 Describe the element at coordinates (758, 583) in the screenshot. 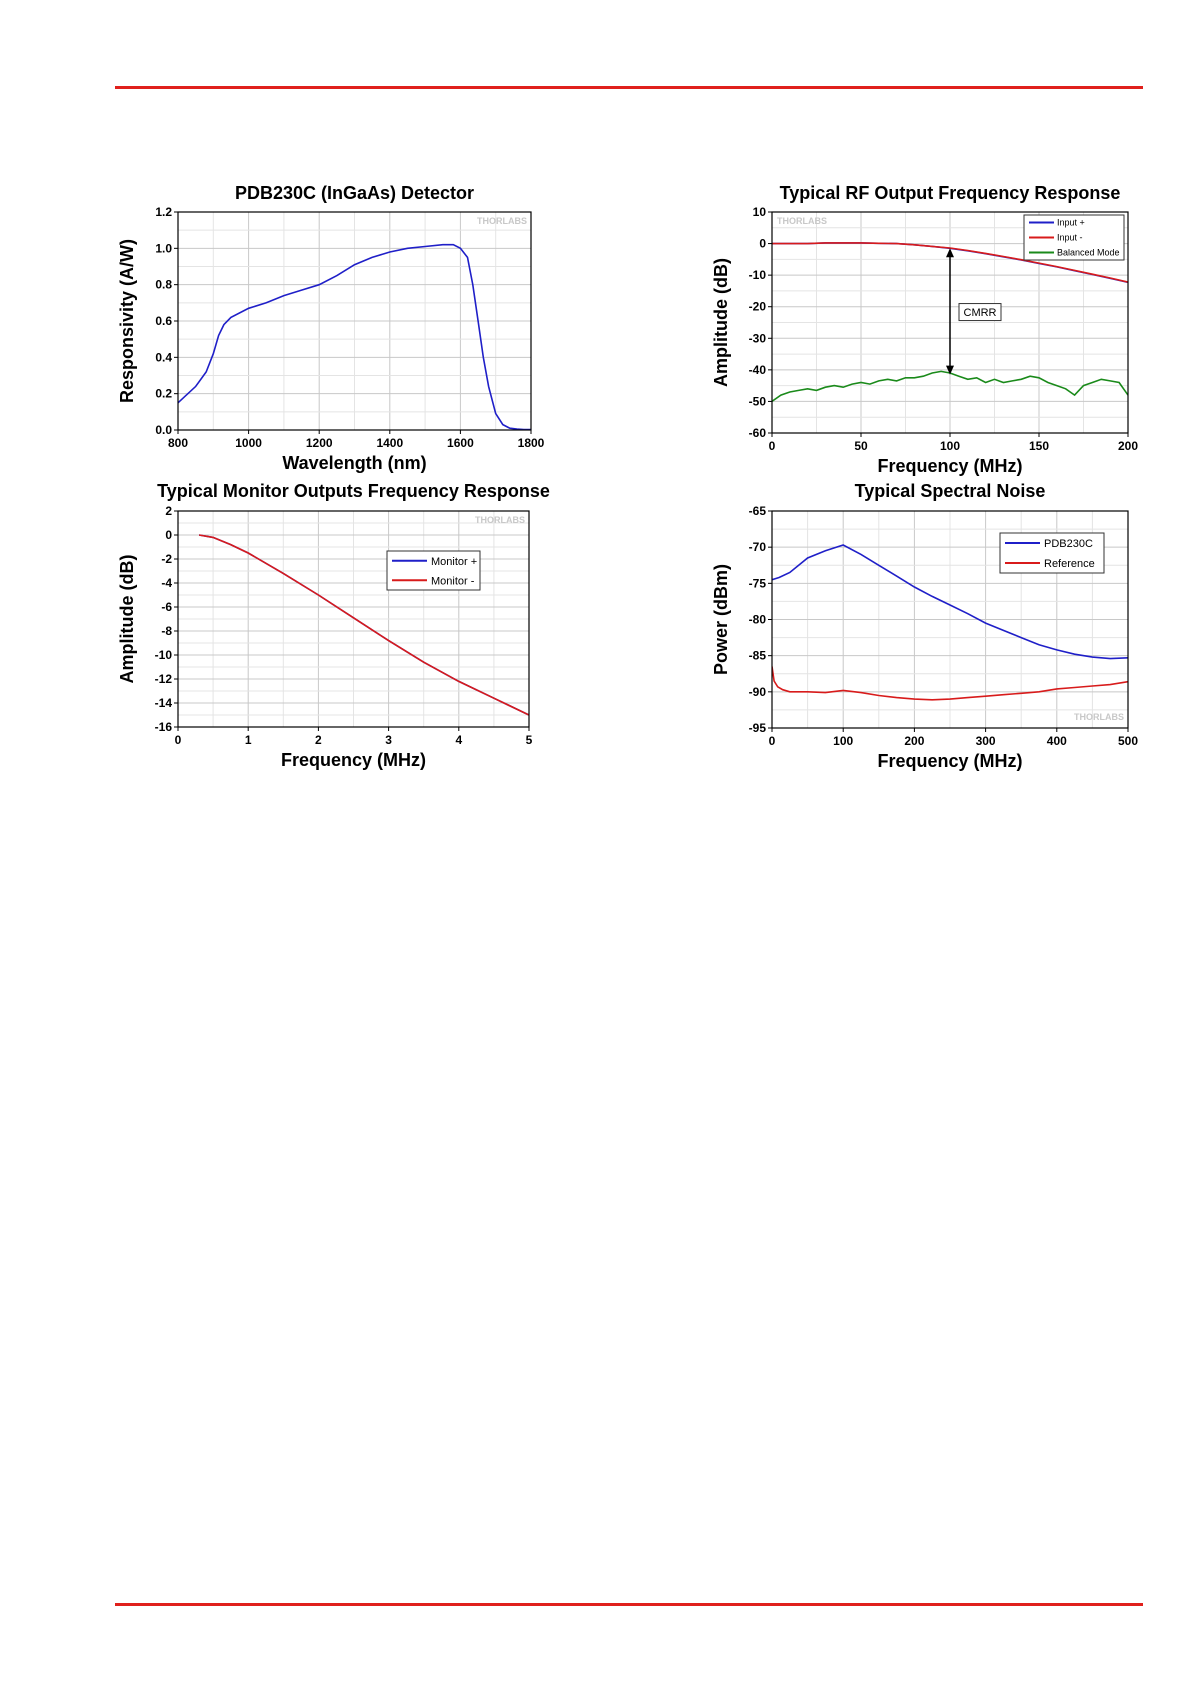

I see `y-tick-label: -75` at that location.